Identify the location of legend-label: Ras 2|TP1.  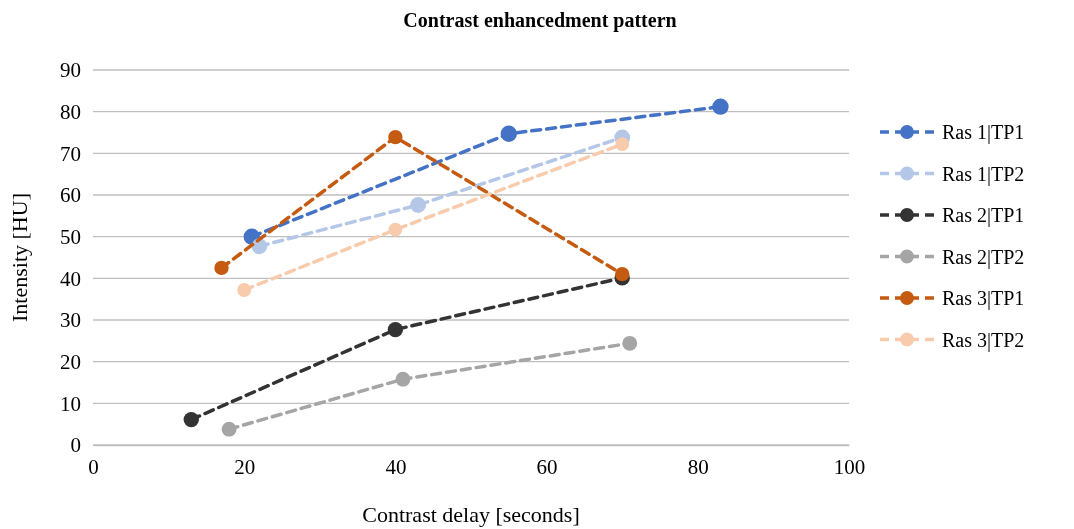
(983, 215).